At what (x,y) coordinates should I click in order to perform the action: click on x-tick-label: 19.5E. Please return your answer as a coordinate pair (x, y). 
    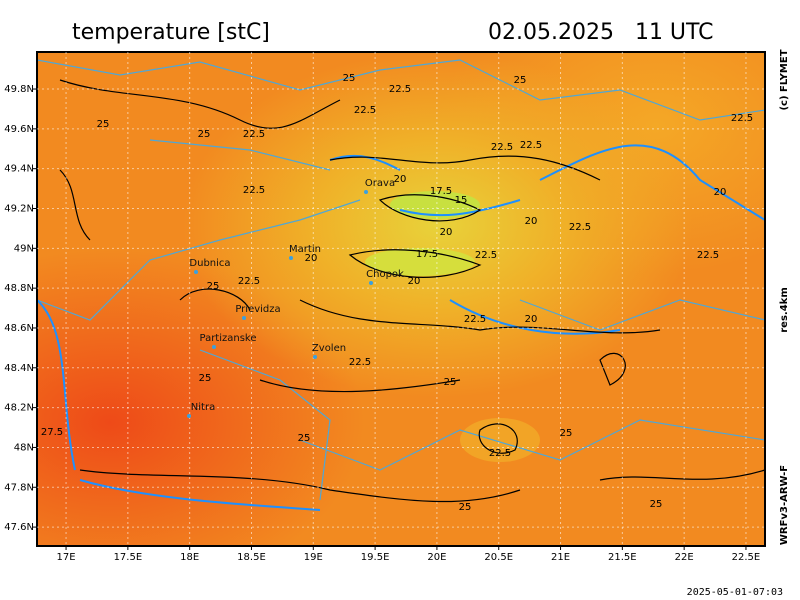
    Looking at the image, I should click on (375, 557).